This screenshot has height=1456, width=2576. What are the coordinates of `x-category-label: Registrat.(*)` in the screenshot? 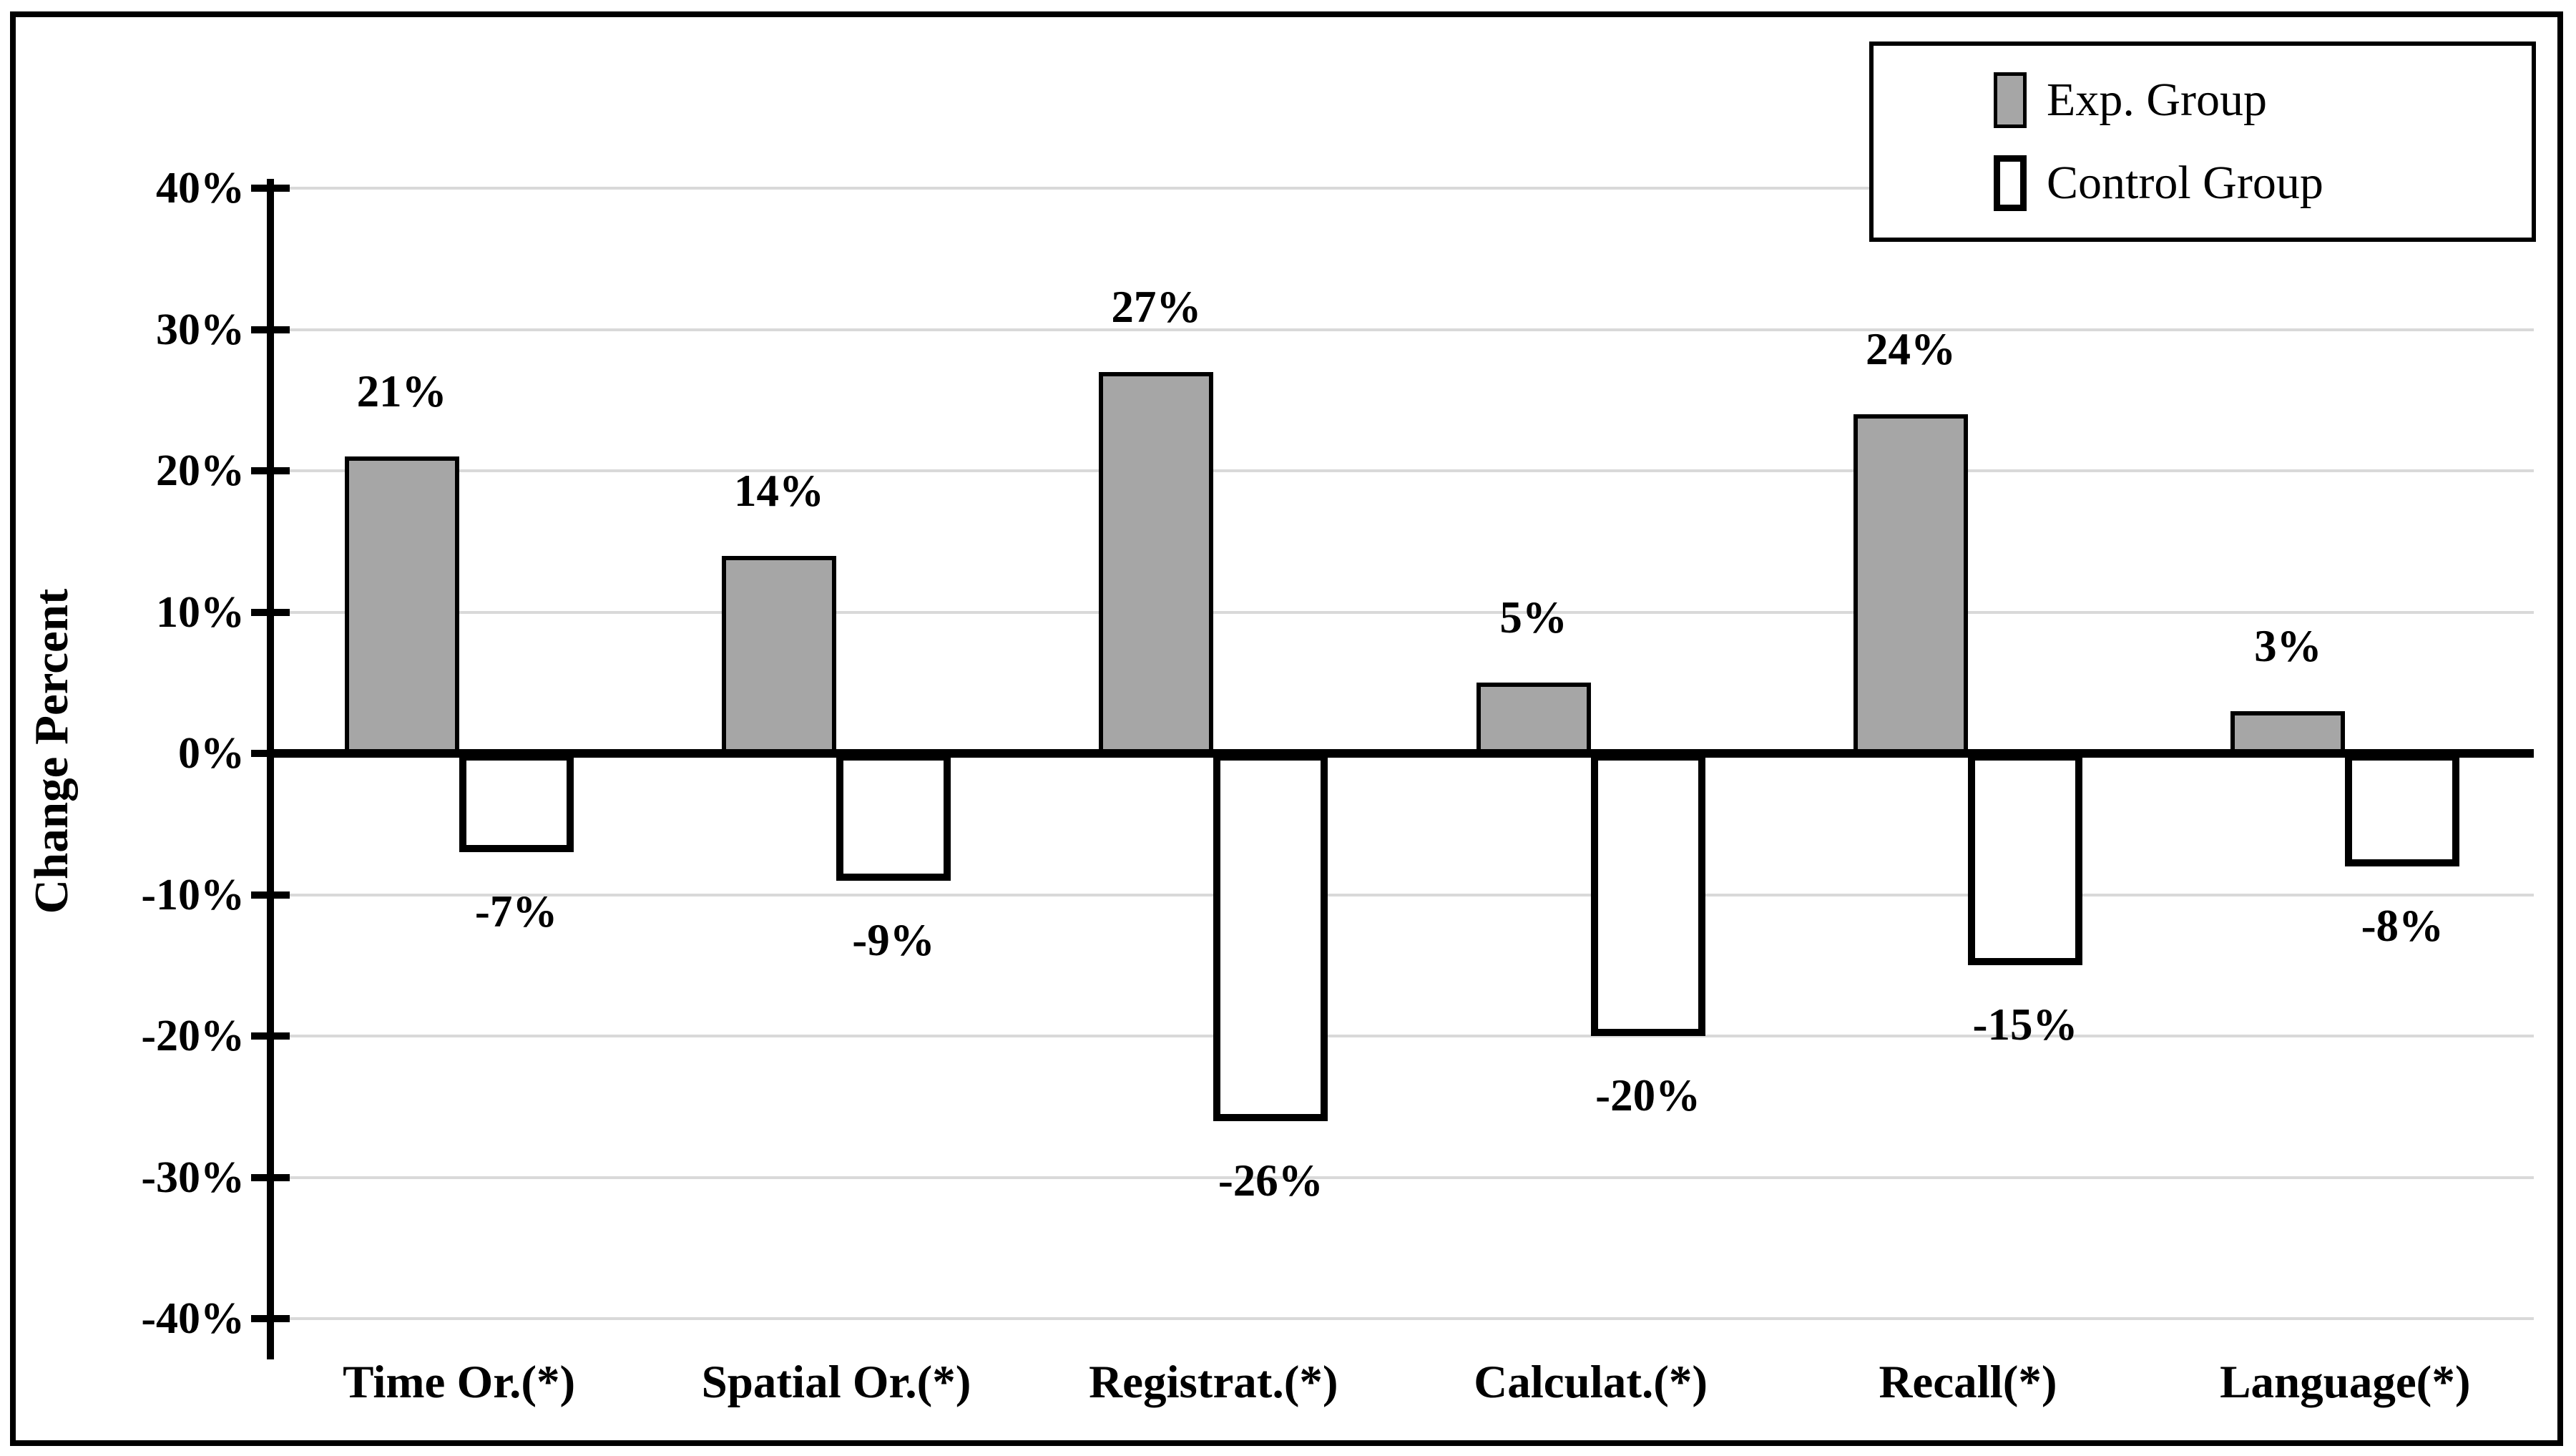 It's located at (1213, 1382).